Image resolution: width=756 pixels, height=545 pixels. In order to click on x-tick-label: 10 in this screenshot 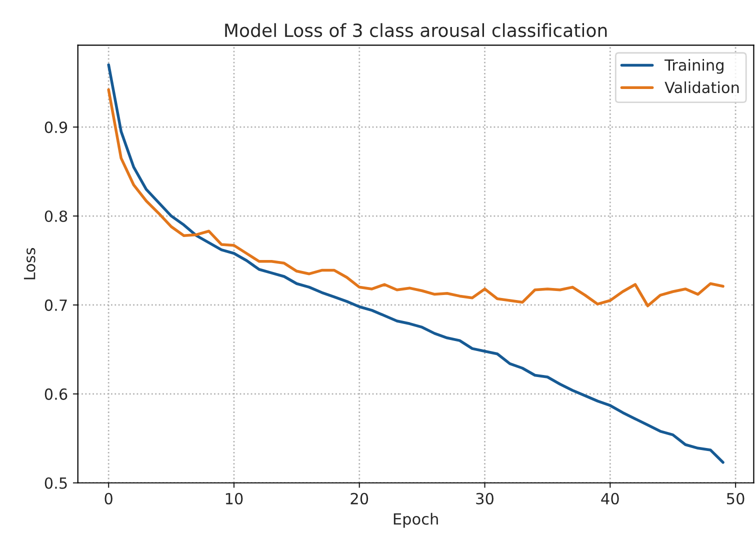, I will do `click(234, 498)`.